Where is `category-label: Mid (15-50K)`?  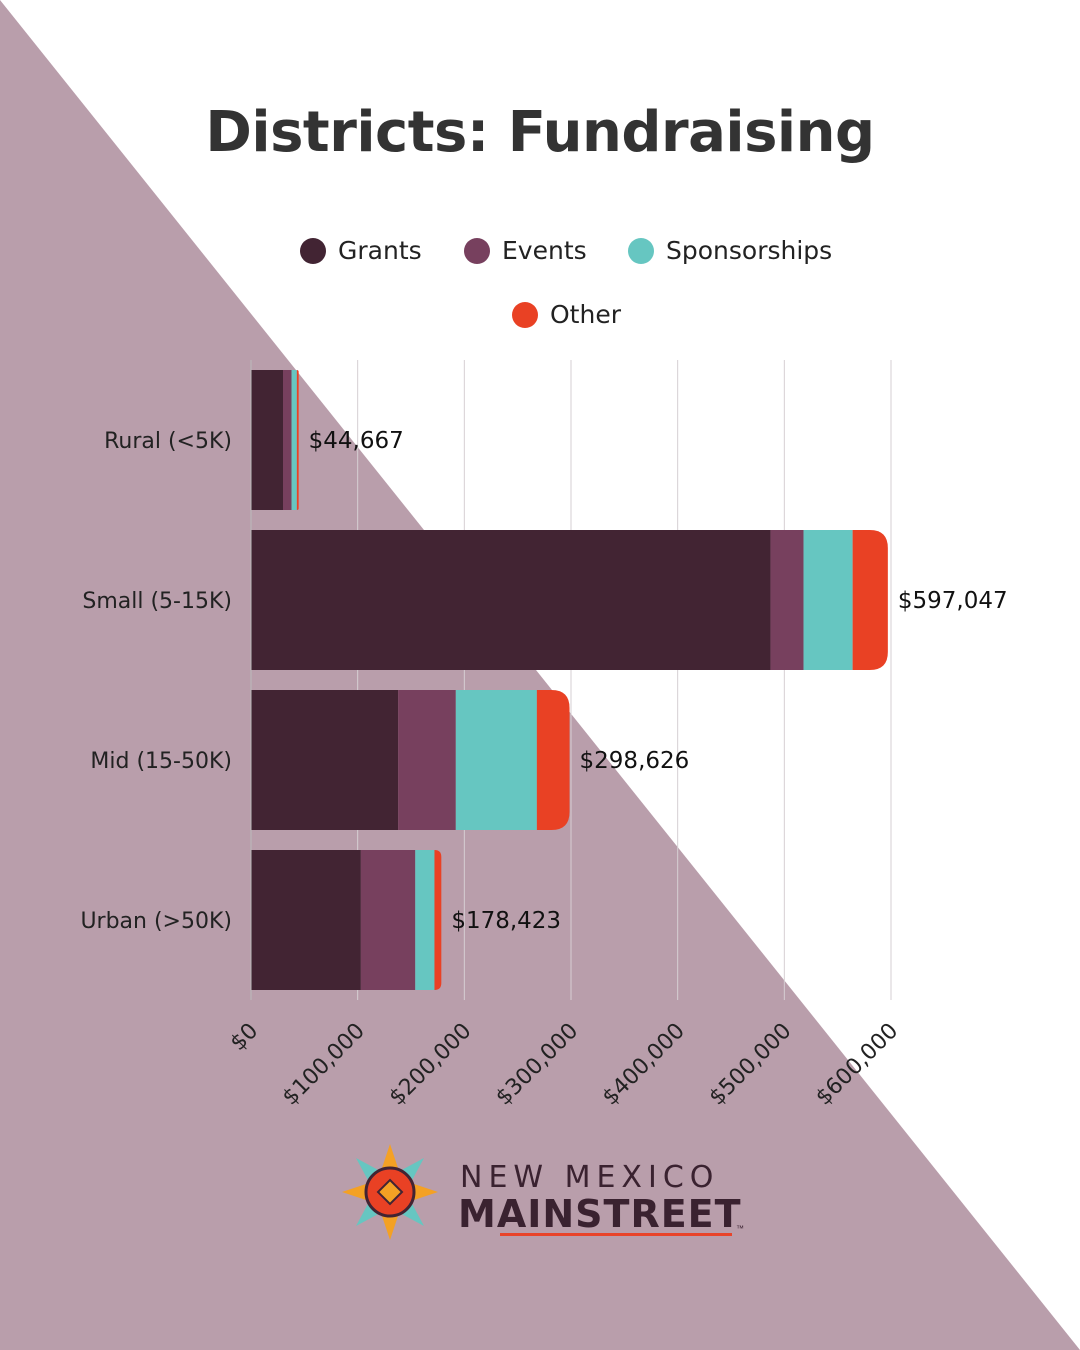
category-label: Mid (15-50K) is located at coordinates (161, 761).